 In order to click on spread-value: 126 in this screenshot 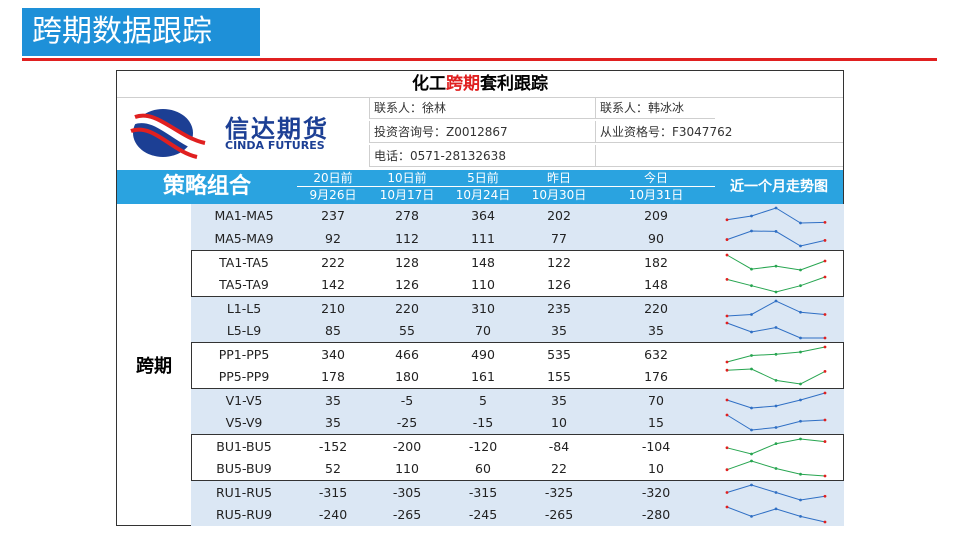, I will do `click(407, 284)`.